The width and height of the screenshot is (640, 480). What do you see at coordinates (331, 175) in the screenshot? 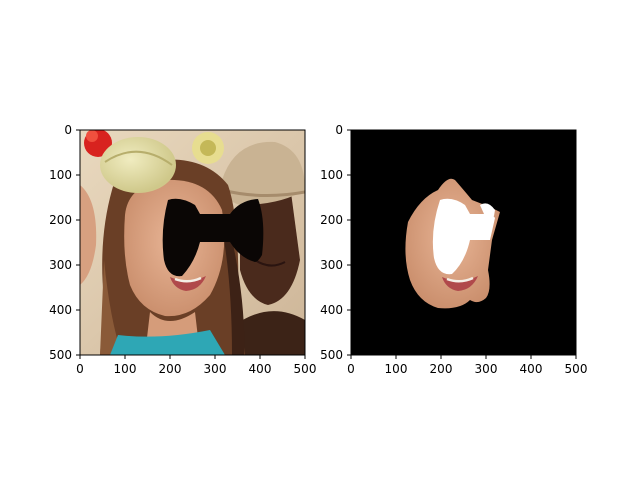
I see `right-y-tick-label: 100` at bounding box center [331, 175].